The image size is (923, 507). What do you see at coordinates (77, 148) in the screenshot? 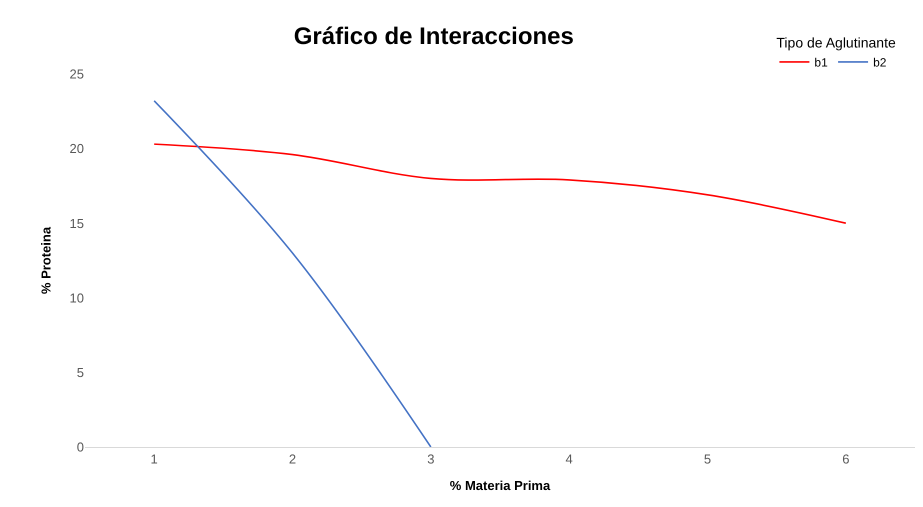
I see `y-tick-label: 20` at bounding box center [77, 148].